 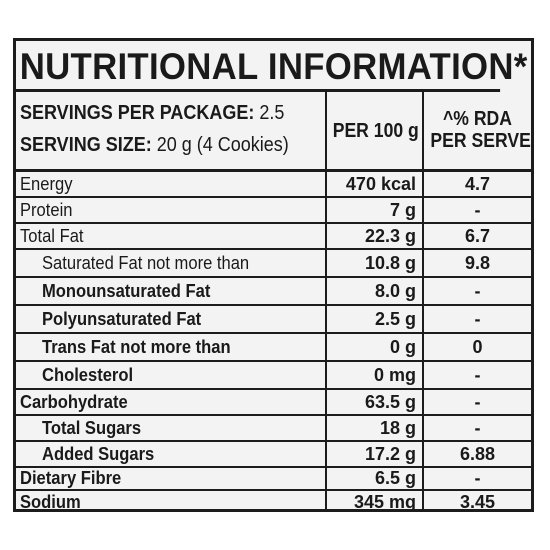 I want to click on nutrient-label: Trans Fat not more than, so click(x=171, y=347).